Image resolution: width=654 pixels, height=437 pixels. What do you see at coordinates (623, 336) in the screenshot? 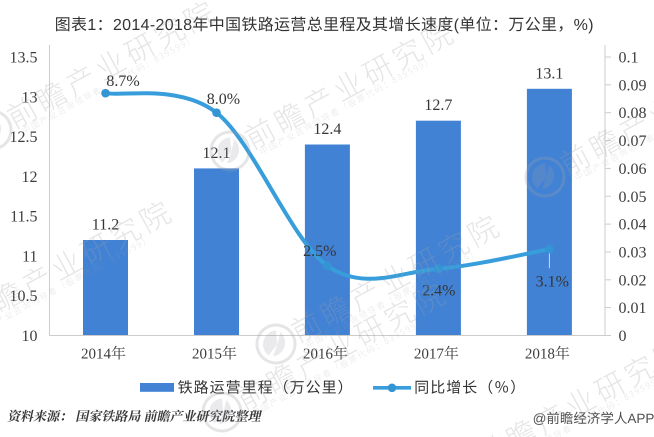
I see `svg-text: 0` at bounding box center [623, 336].